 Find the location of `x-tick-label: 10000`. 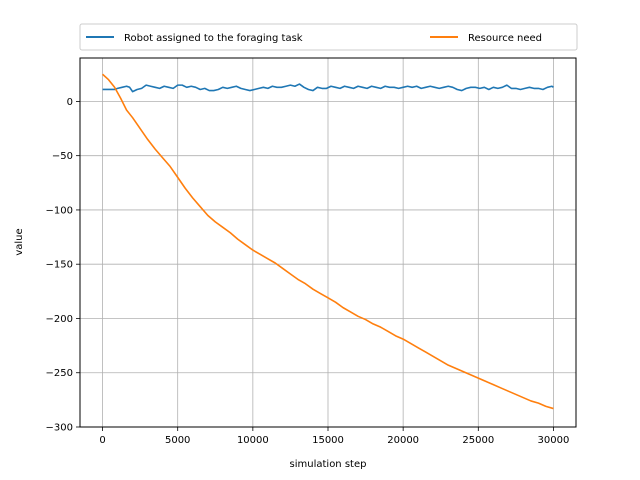

x-tick-label: 10000 is located at coordinates (253, 440).